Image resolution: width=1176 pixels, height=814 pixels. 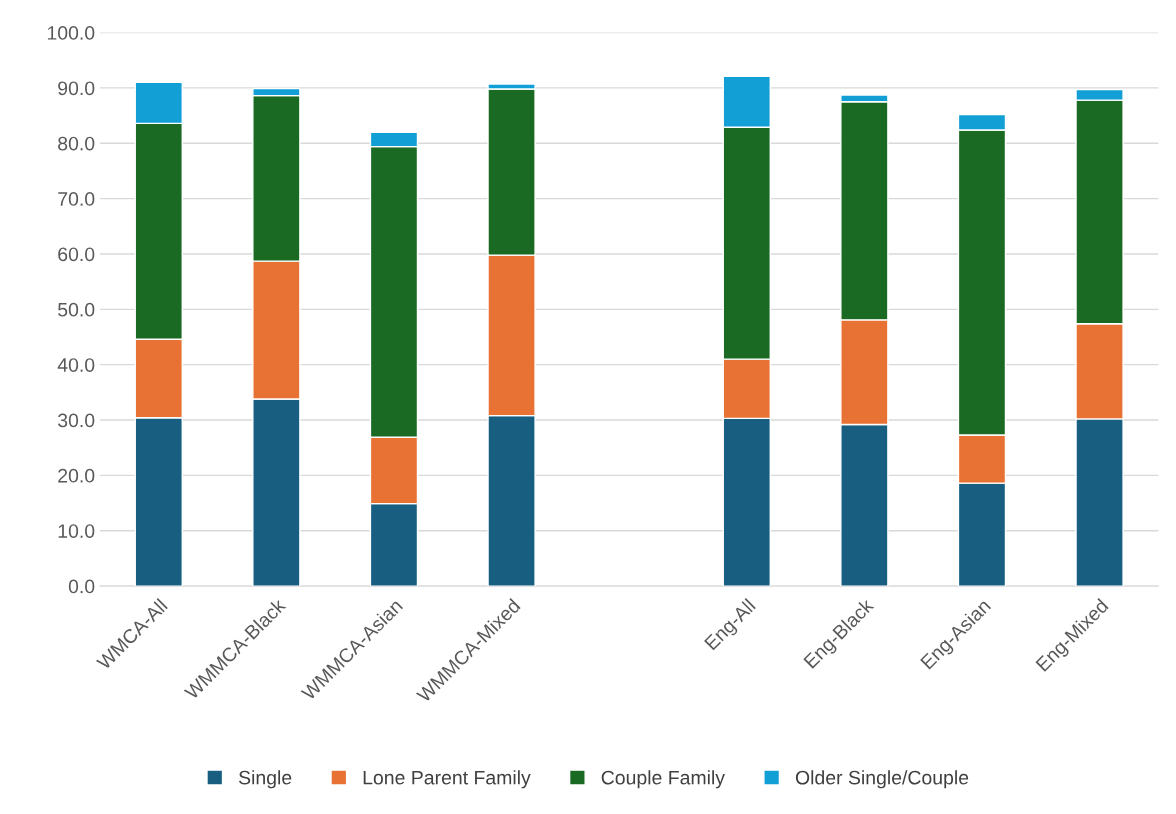 What do you see at coordinates (76, 309) in the screenshot?
I see `y-tick-label: 50.0` at bounding box center [76, 309].